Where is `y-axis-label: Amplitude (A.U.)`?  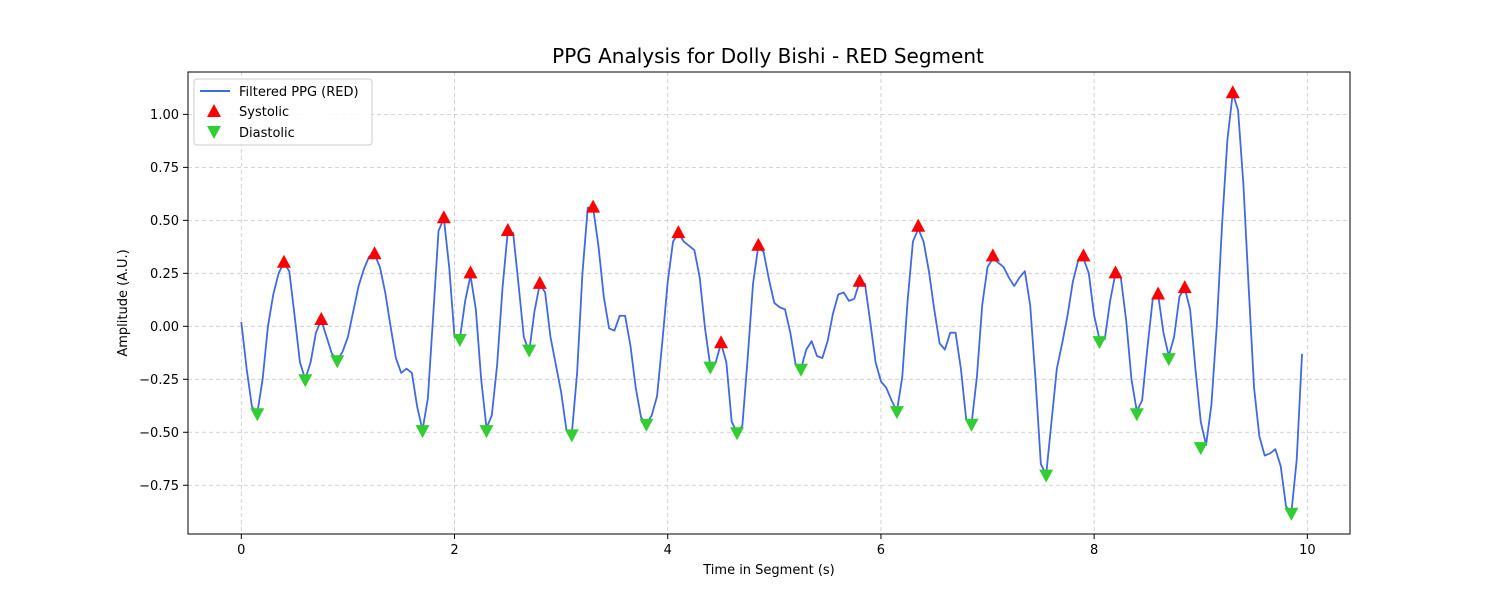
y-axis-label: Amplitude (A.U.) is located at coordinates (123, 302).